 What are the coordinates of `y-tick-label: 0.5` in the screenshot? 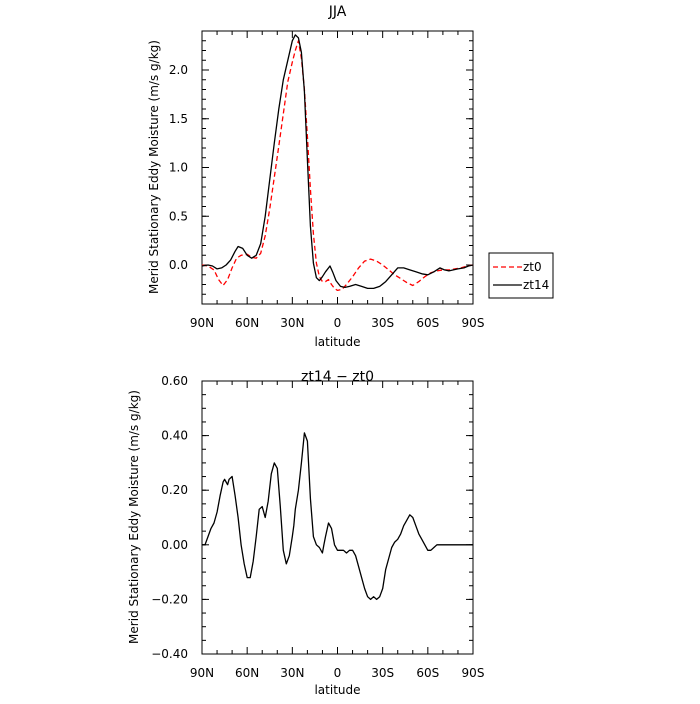 It's located at (178, 216).